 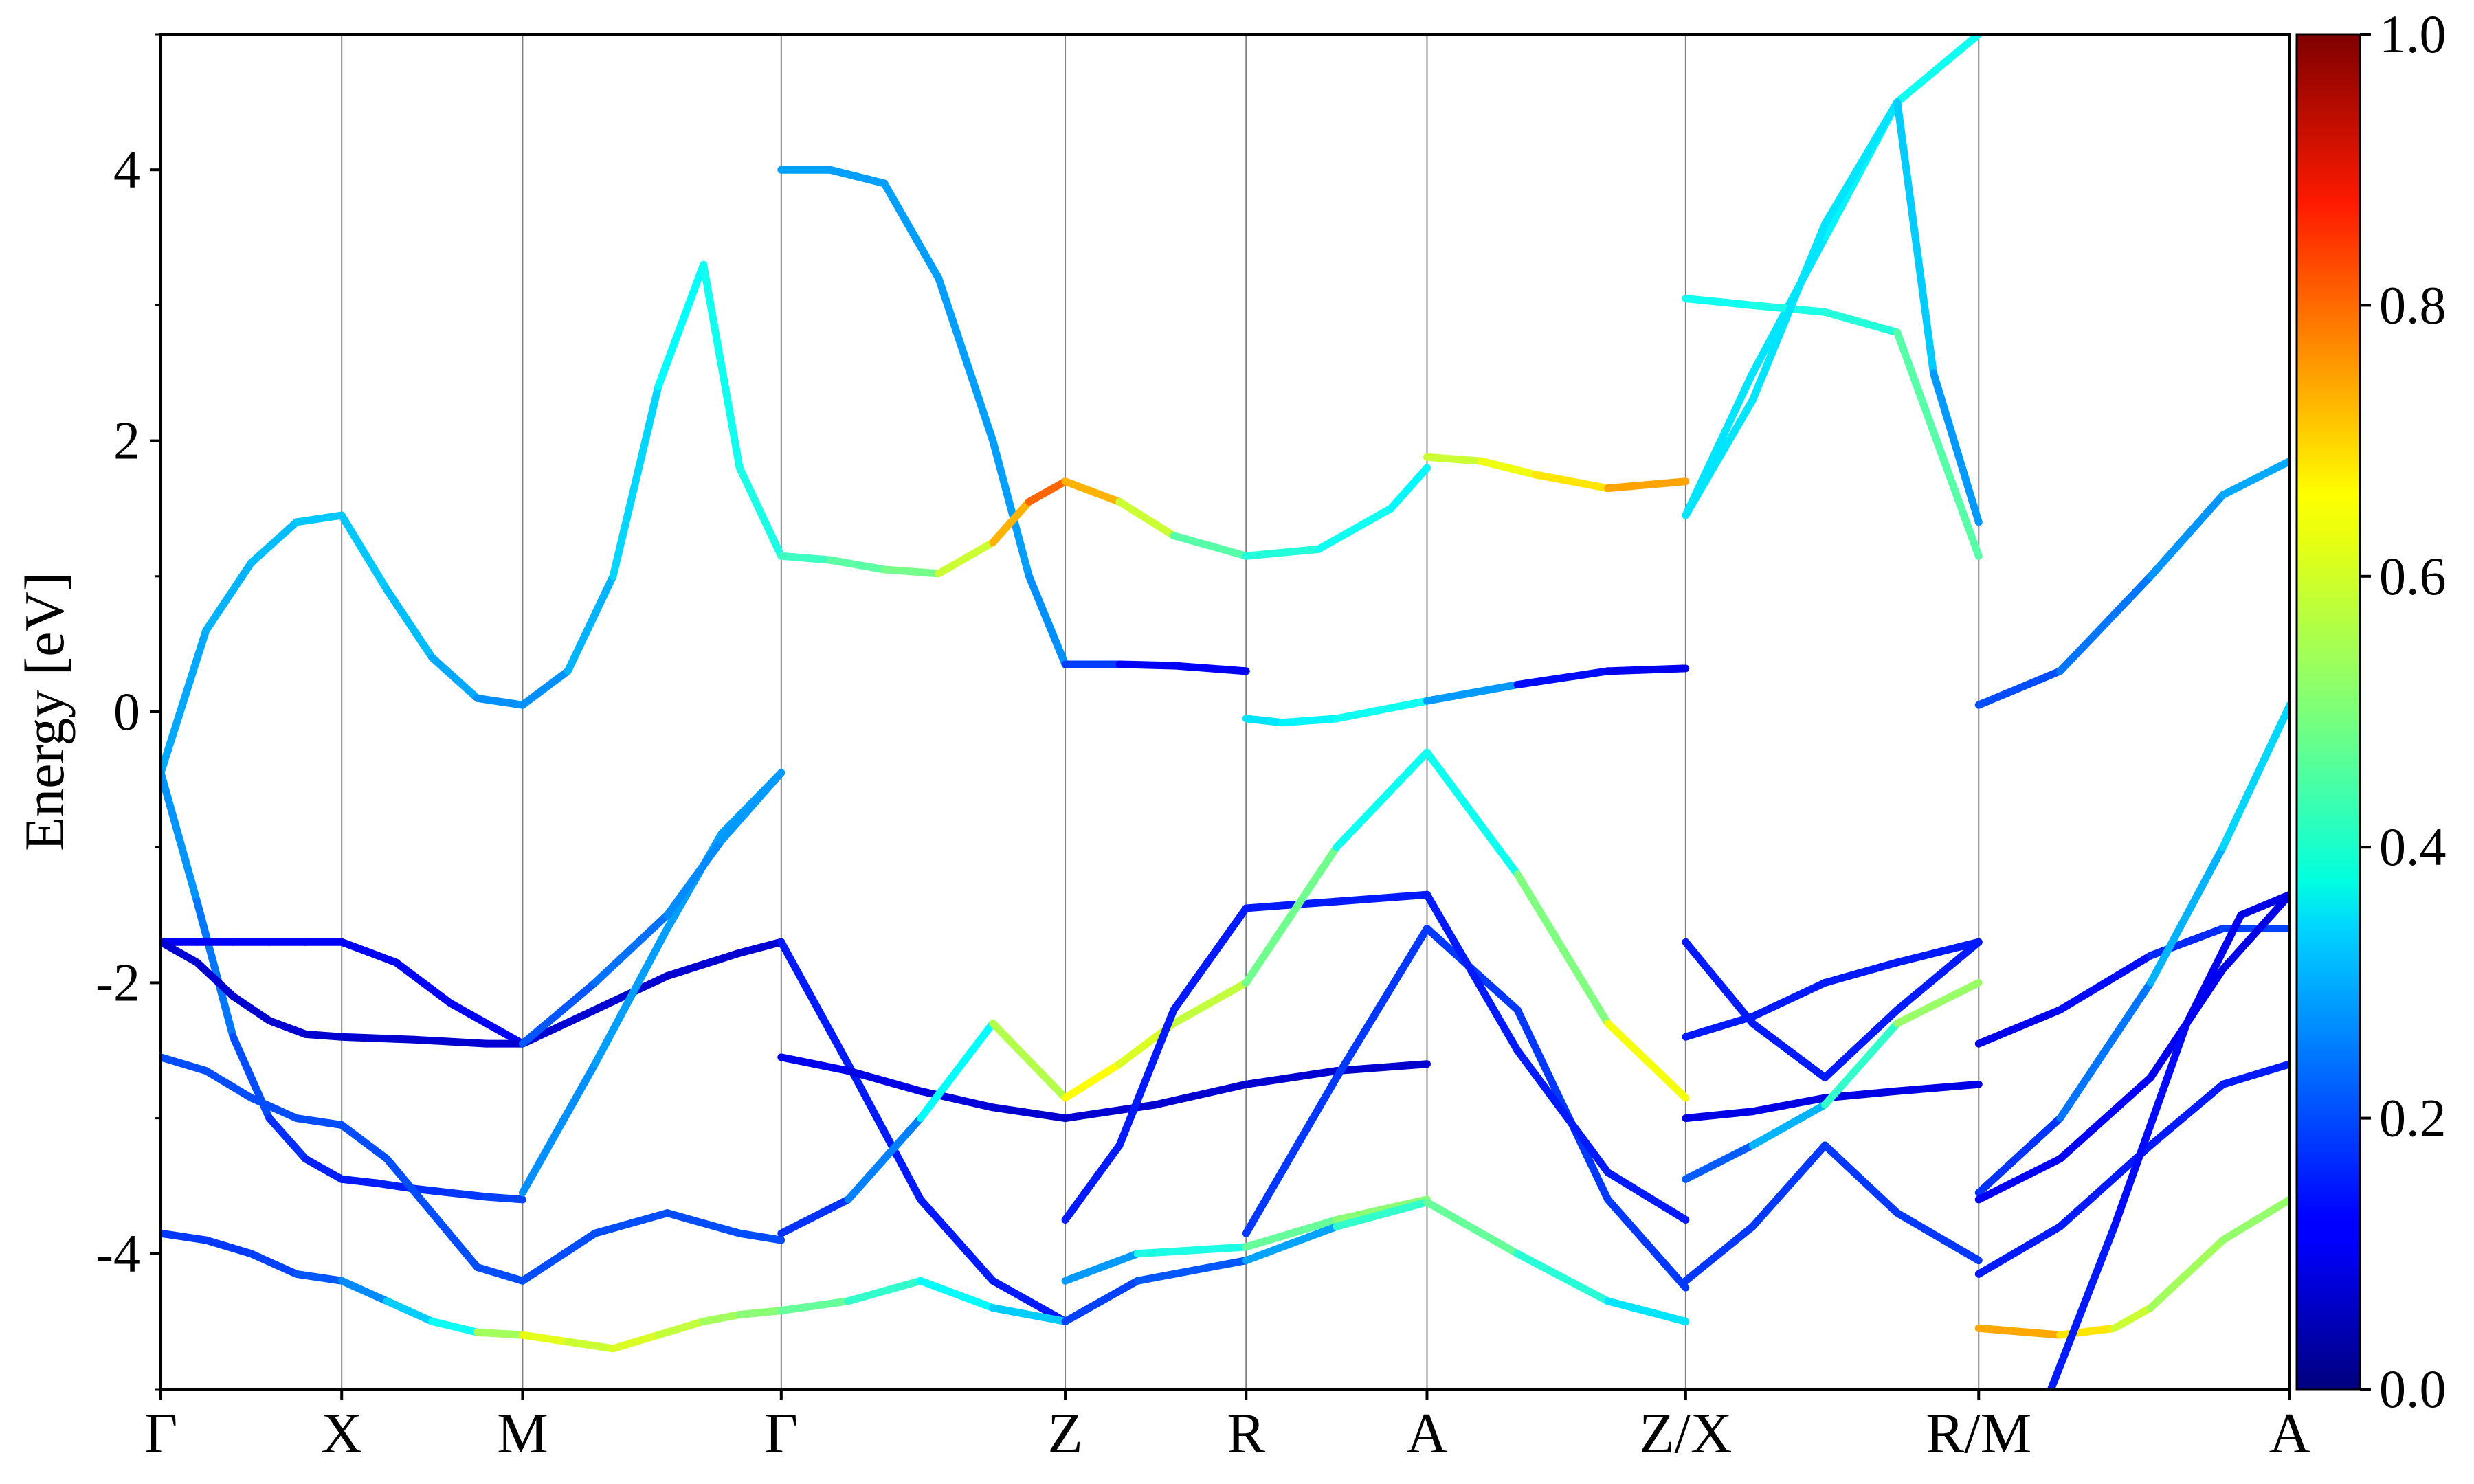 What do you see at coordinates (2328, 712) in the screenshot?
I see `colorbar-gradient` at bounding box center [2328, 712].